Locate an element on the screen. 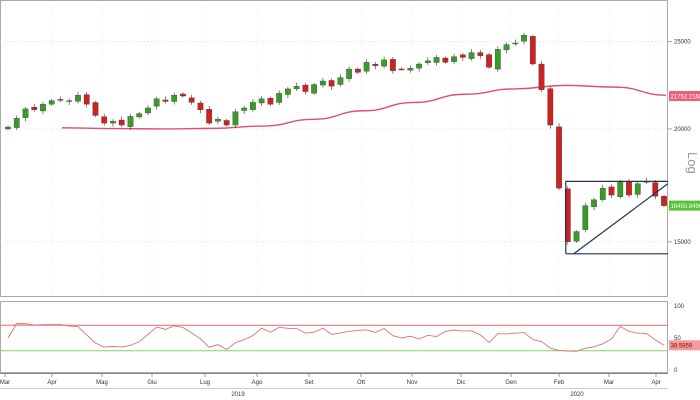 The height and width of the screenshot is (400, 700). price-tick-label: 20000 is located at coordinates (682, 130).